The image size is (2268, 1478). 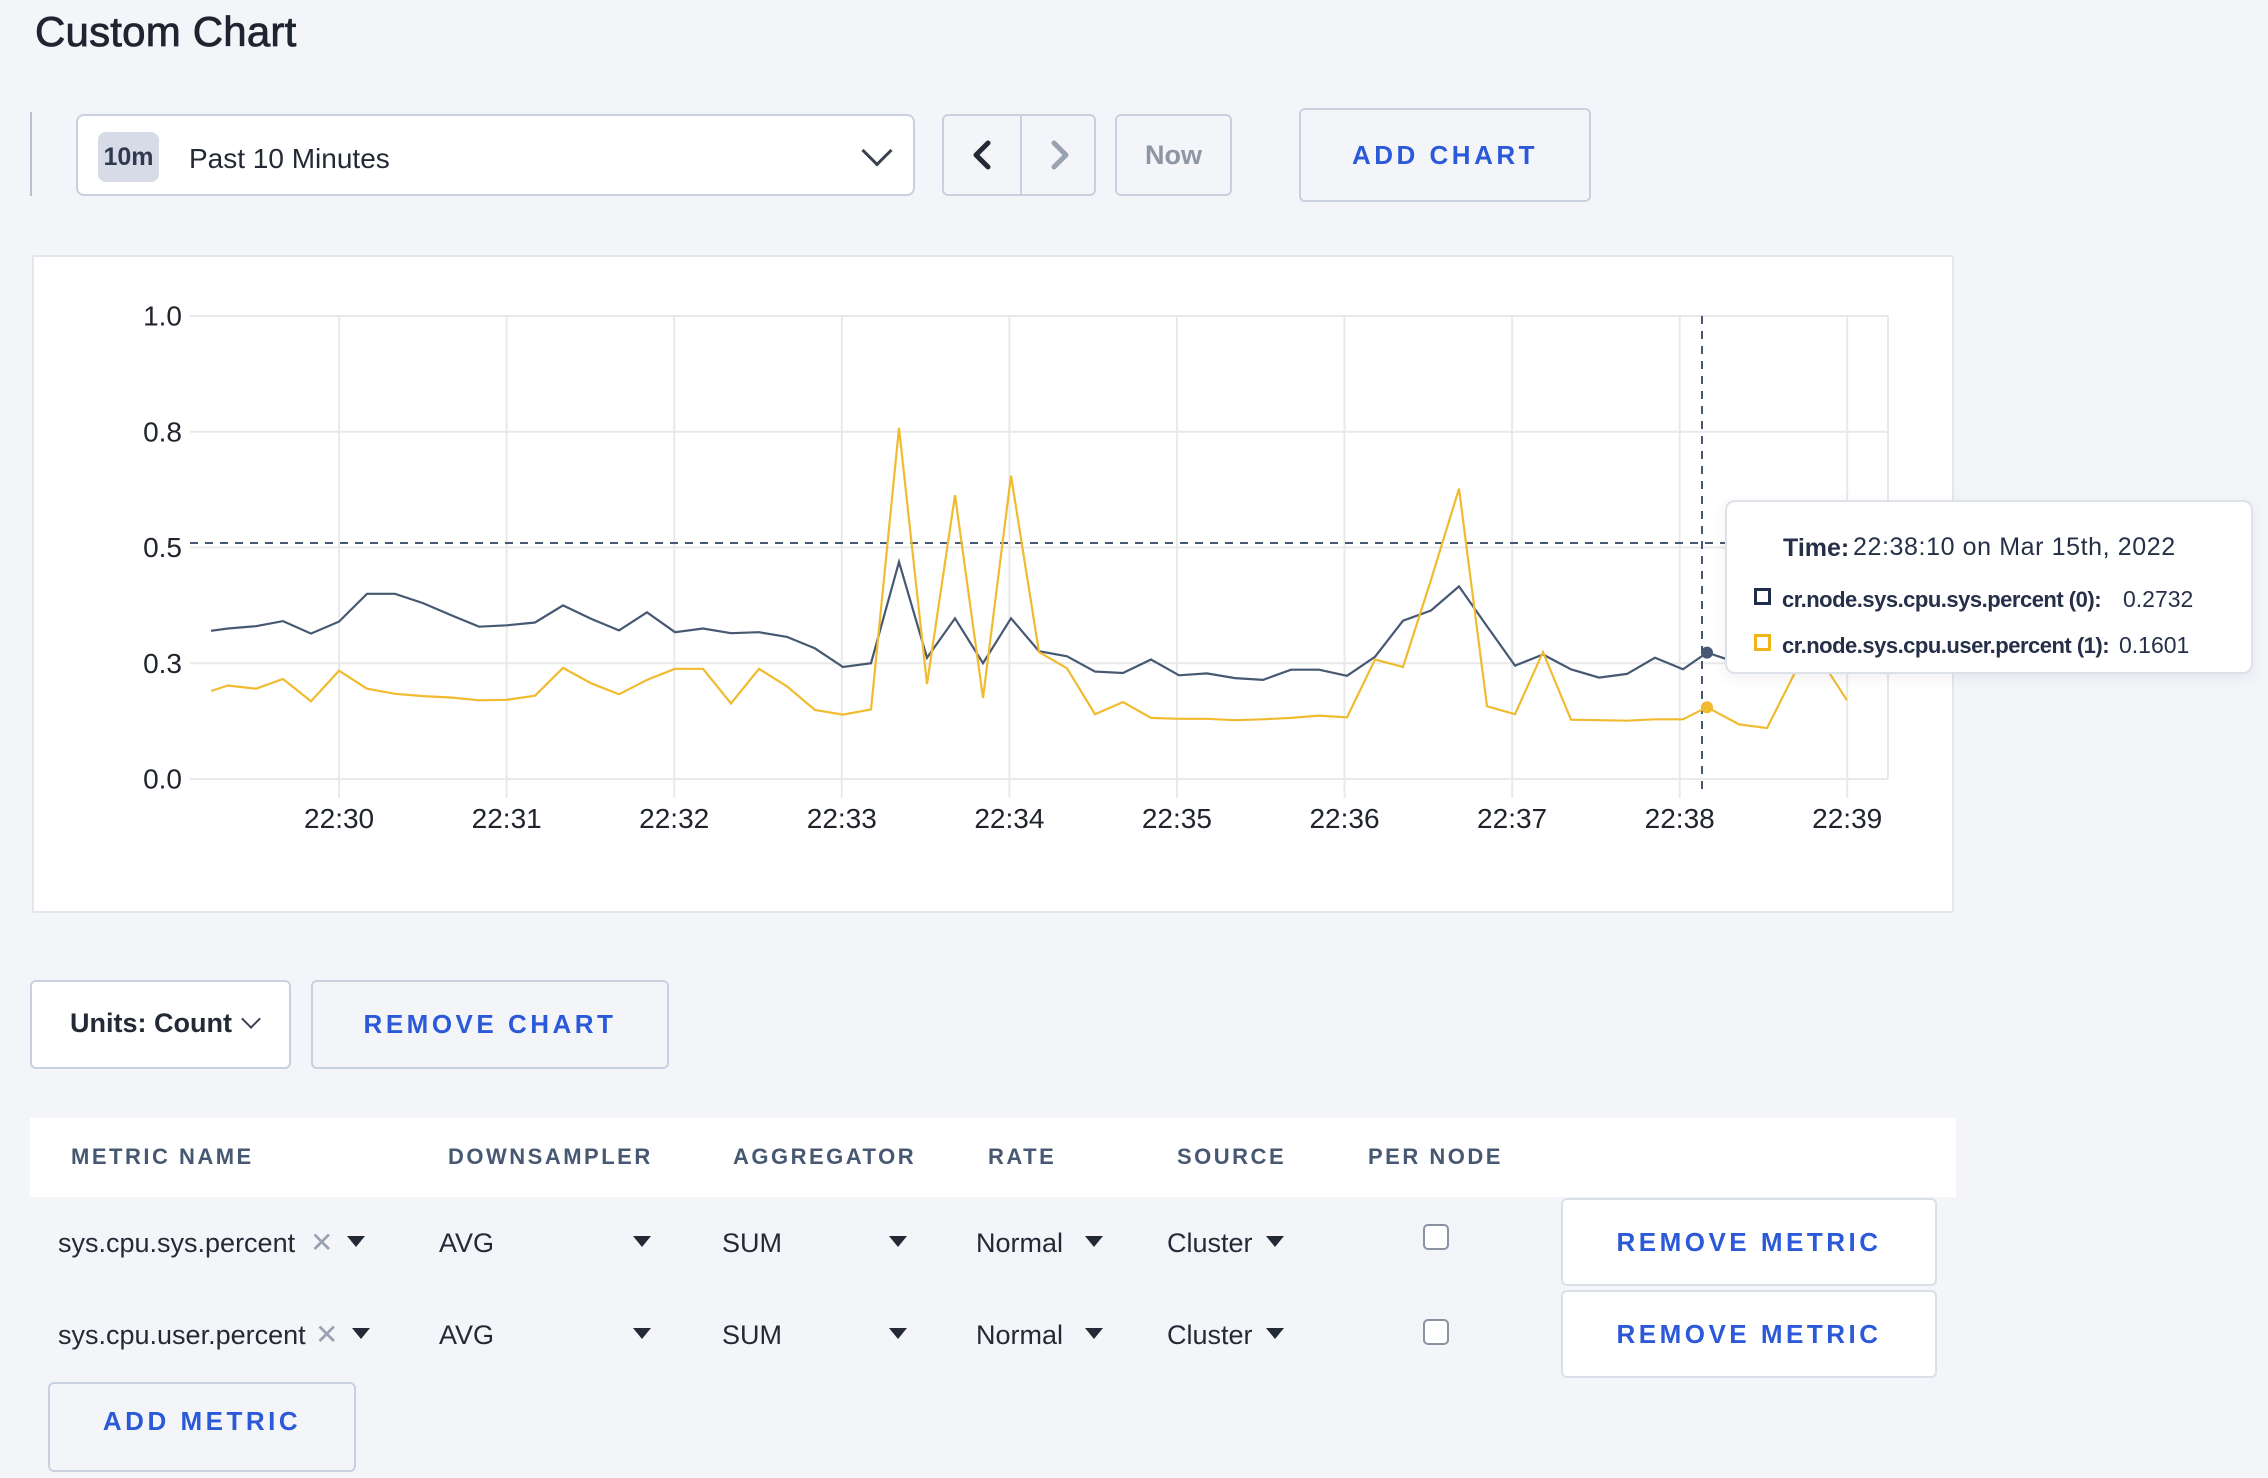 I want to click on svg-text: 22:34, so click(x=1009, y=818).